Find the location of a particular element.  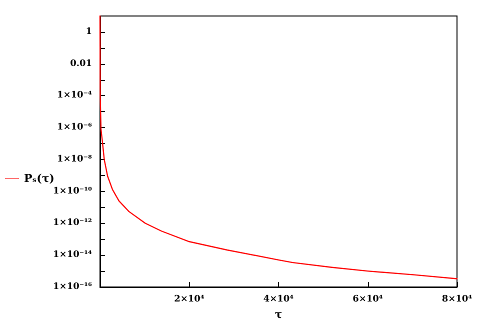

y-tick-label: 1×10⁻⁴ is located at coordinates (74, 95).